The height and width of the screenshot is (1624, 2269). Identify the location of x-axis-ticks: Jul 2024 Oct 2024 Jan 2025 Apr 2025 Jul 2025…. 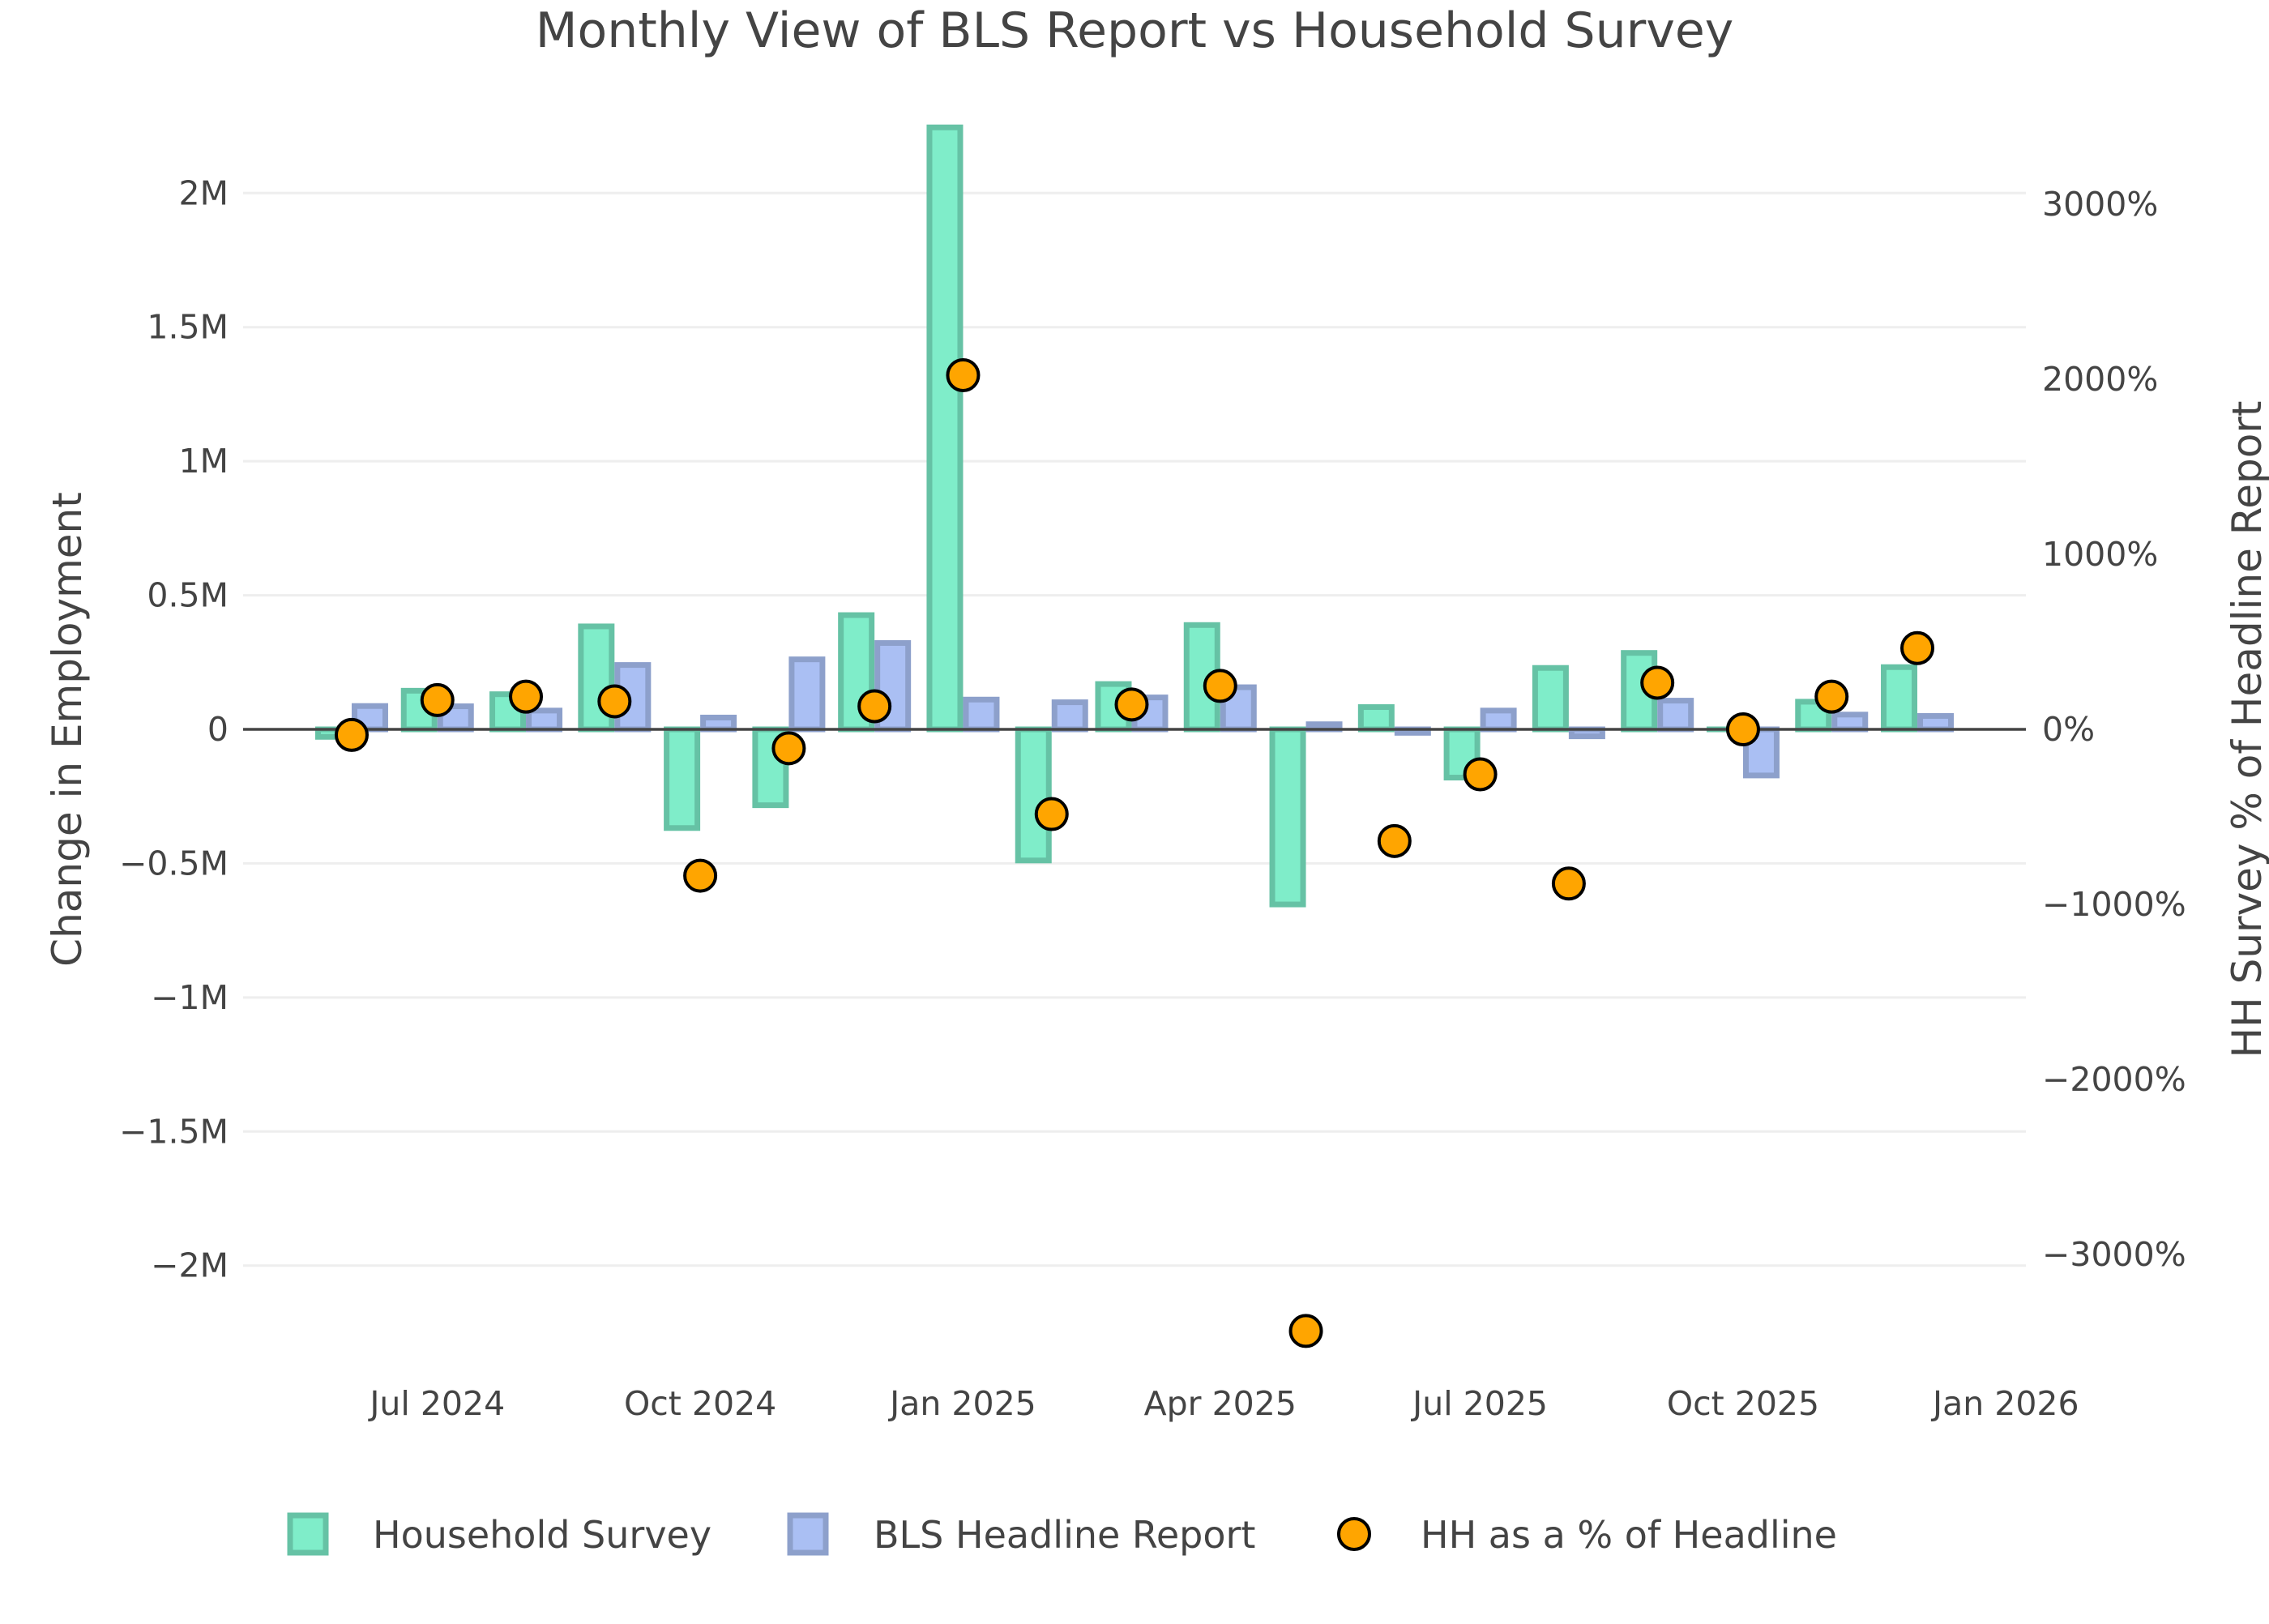
(1223, 1403).